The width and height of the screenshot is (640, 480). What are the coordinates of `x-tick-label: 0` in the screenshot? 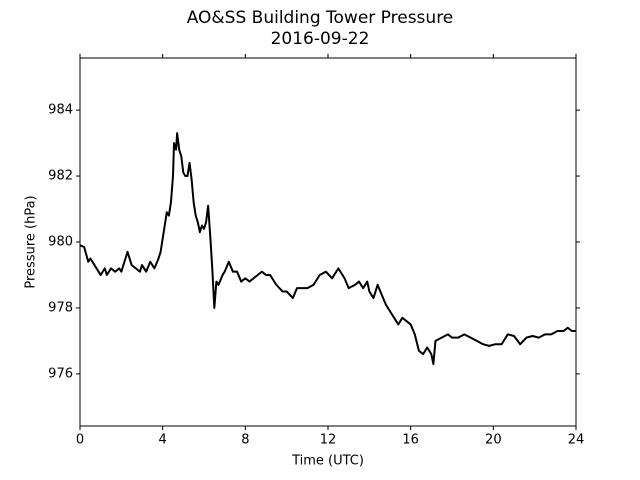 It's located at (80, 440).